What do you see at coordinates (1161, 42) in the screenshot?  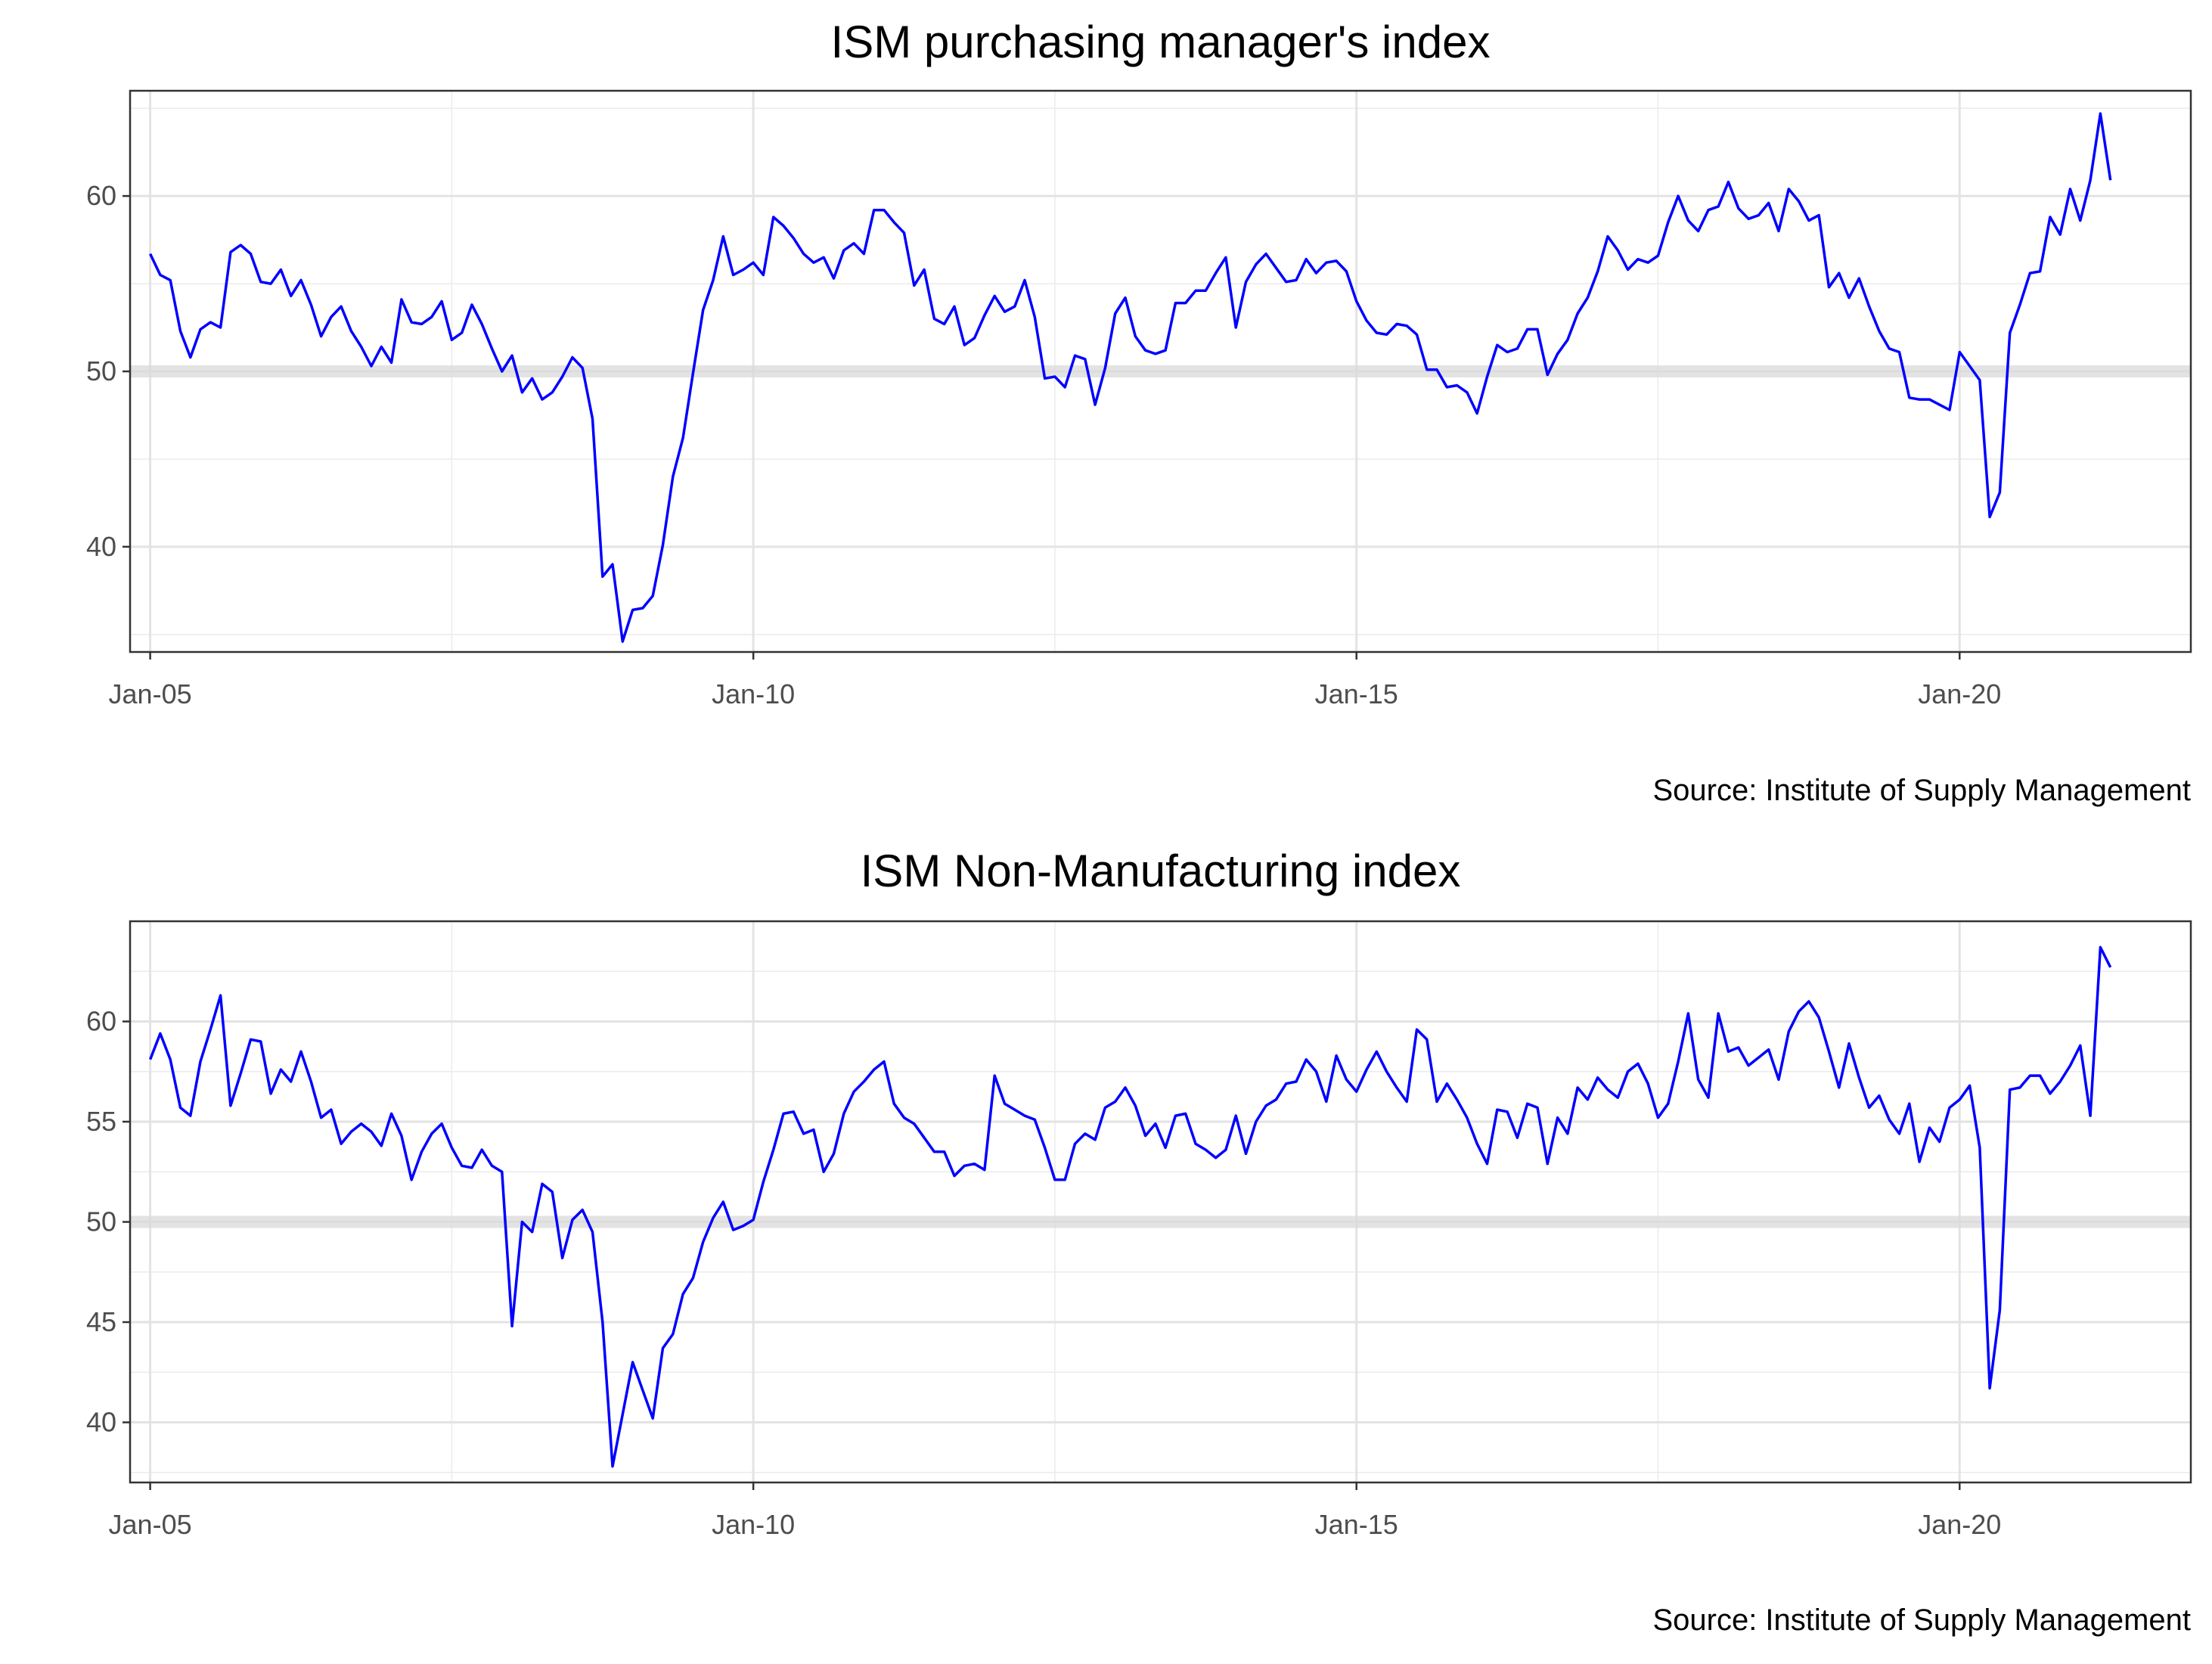 I see `chart-title: ISM purchasing manager's index` at bounding box center [1161, 42].